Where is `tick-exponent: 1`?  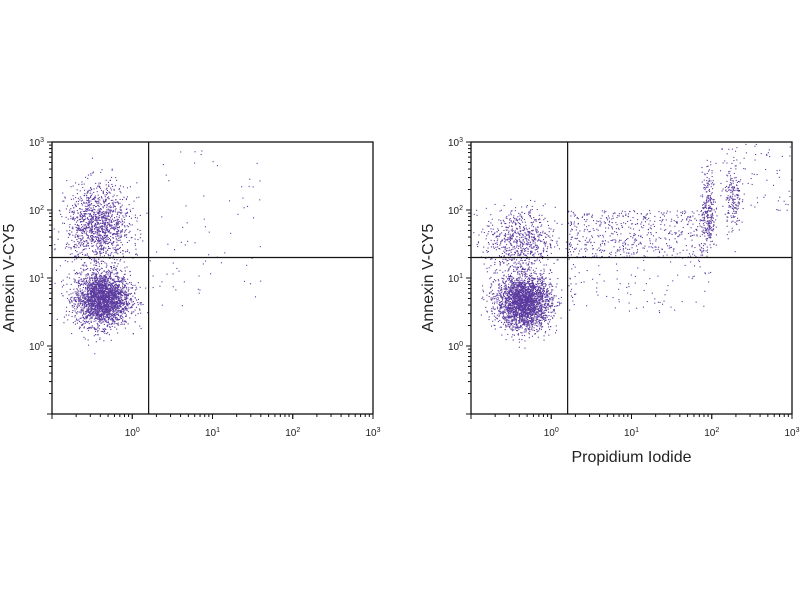
tick-exponent: 1 is located at coordinates (218, 430).